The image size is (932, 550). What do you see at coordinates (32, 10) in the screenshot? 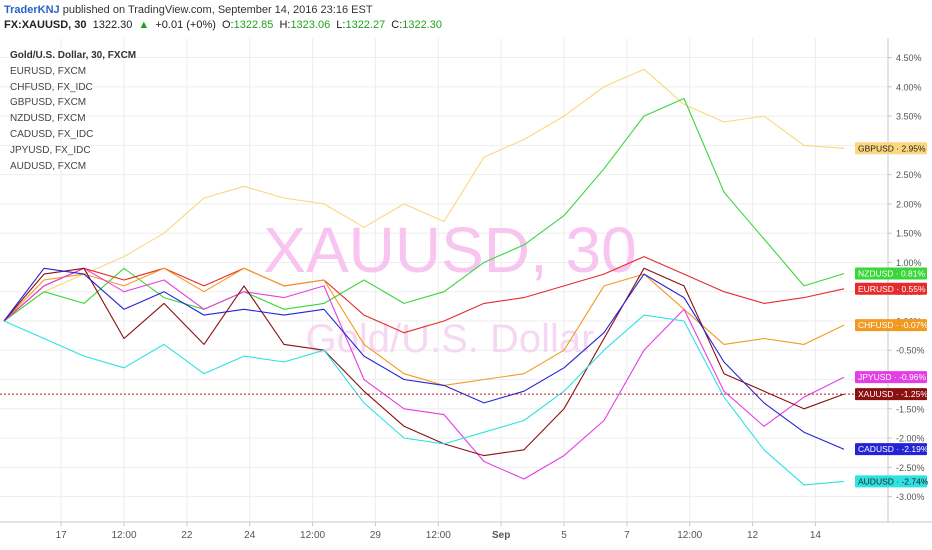
I see `publisher-name: TraderKNJ` at bounding box center [32, 10].